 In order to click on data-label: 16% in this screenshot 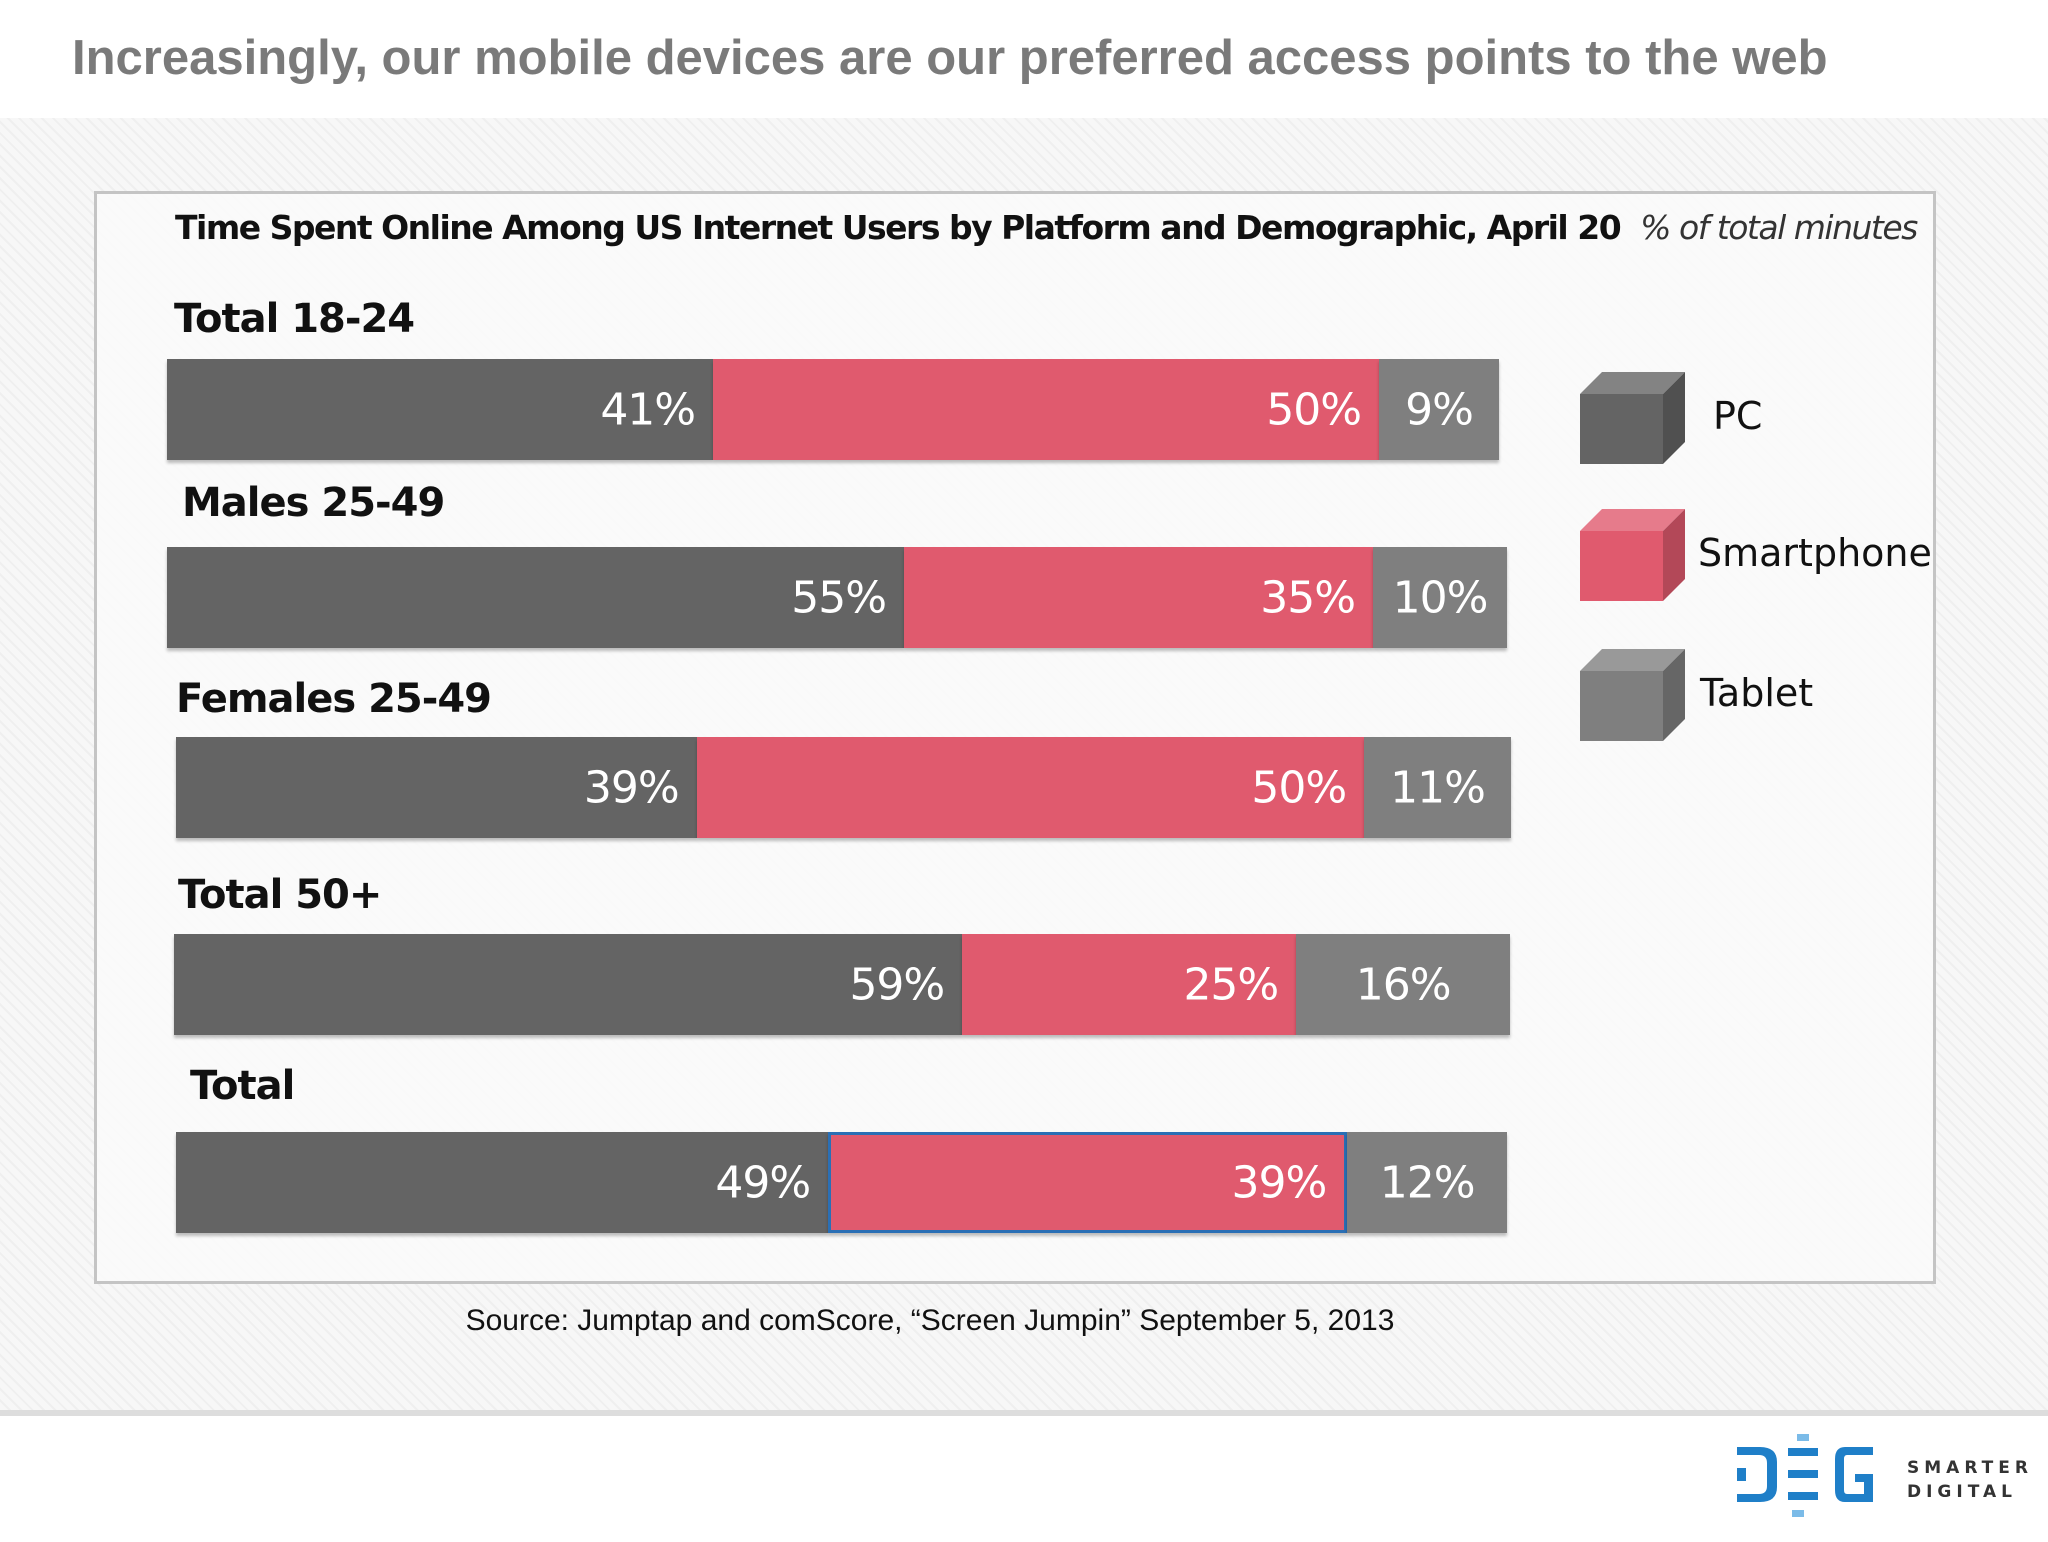, I will do `click(1403, 984)`.